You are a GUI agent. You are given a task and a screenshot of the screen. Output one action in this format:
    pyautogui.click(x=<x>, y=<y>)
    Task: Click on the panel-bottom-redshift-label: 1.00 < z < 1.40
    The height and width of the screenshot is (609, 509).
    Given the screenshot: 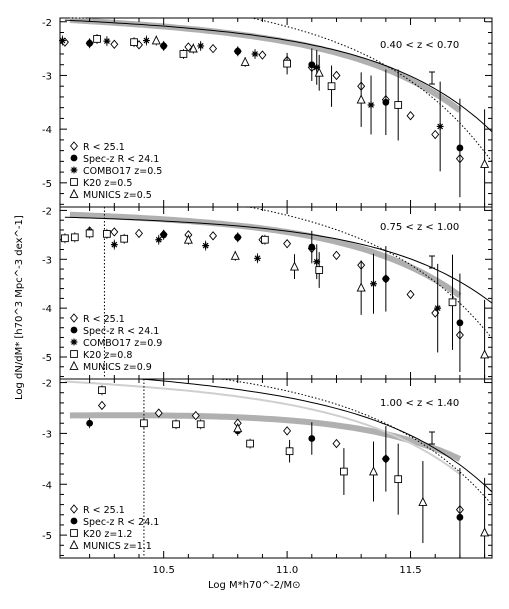 What is the action you would take?
    pyautogui.click(x=419, y=403)
    